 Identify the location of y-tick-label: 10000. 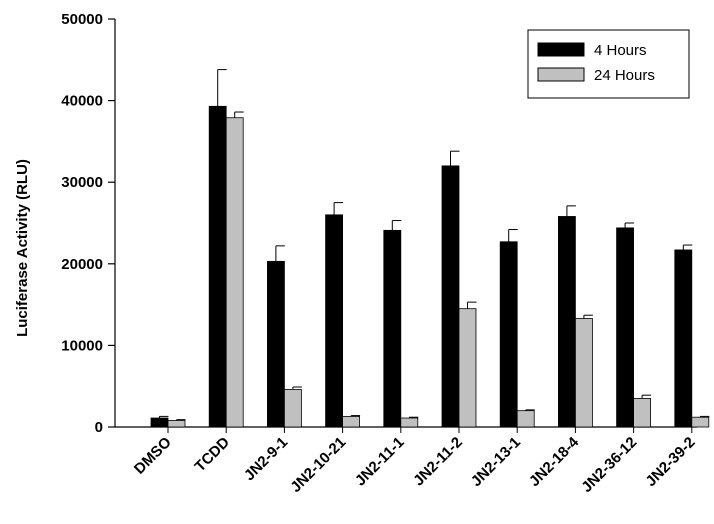
(82, 345).